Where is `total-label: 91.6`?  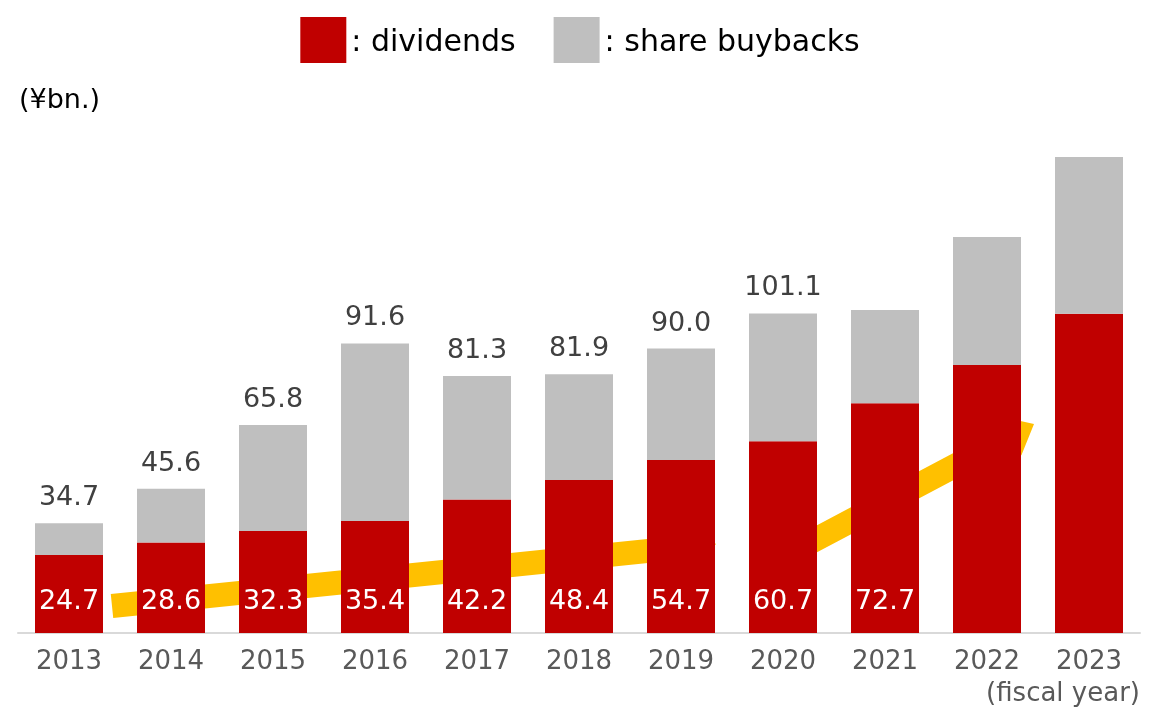 total-label: 91.6 is located at coordinates (375, 316).